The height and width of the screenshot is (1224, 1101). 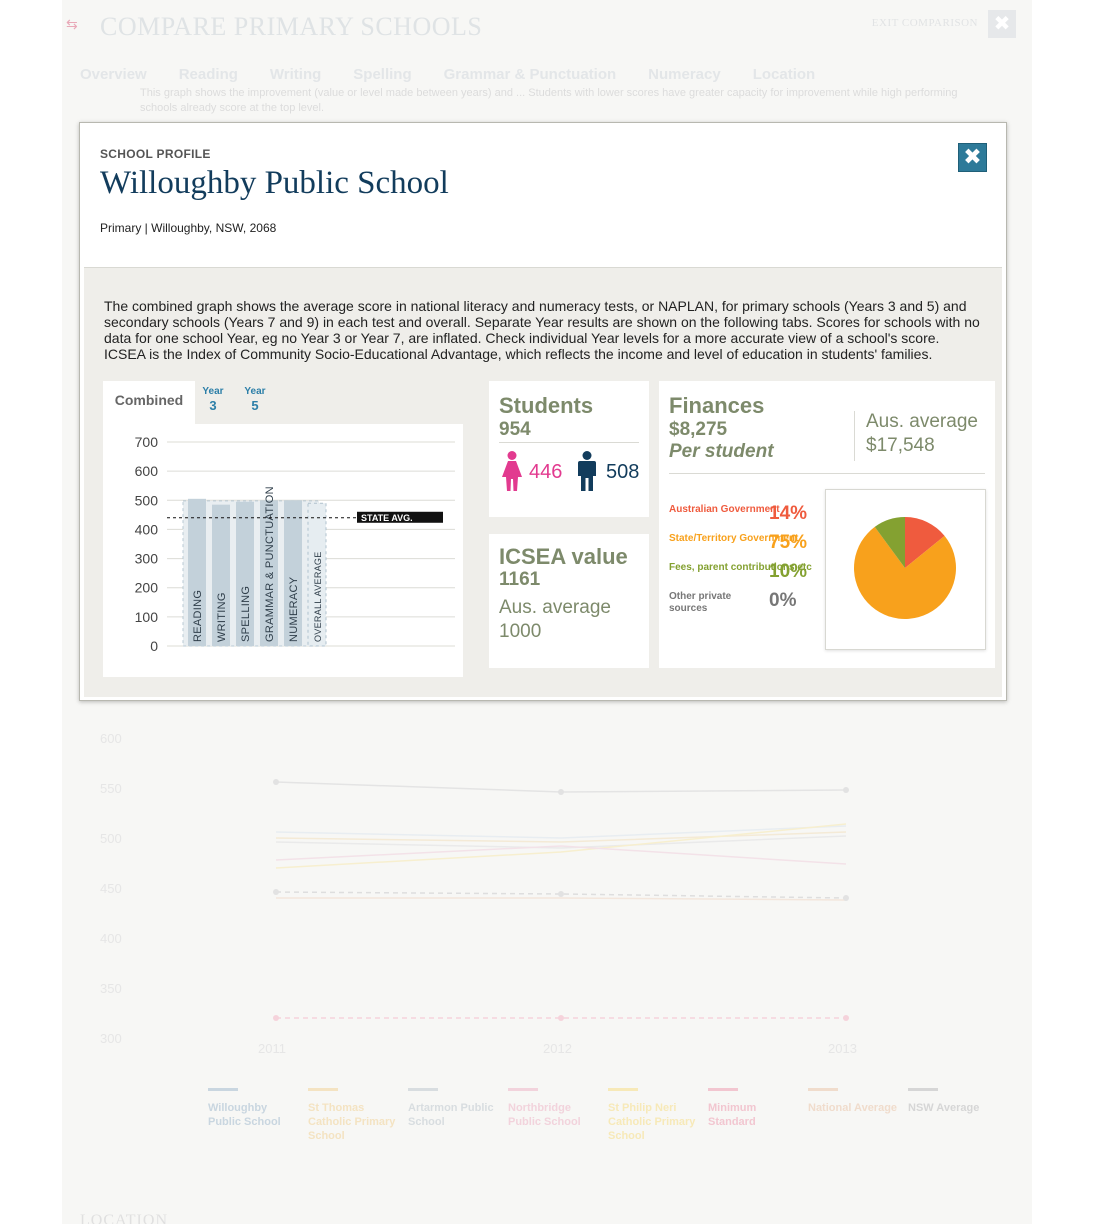 What do you see at coordinates (512, 471) in the screenshot?
I see `female-icon` at bounding box center [512, 471].